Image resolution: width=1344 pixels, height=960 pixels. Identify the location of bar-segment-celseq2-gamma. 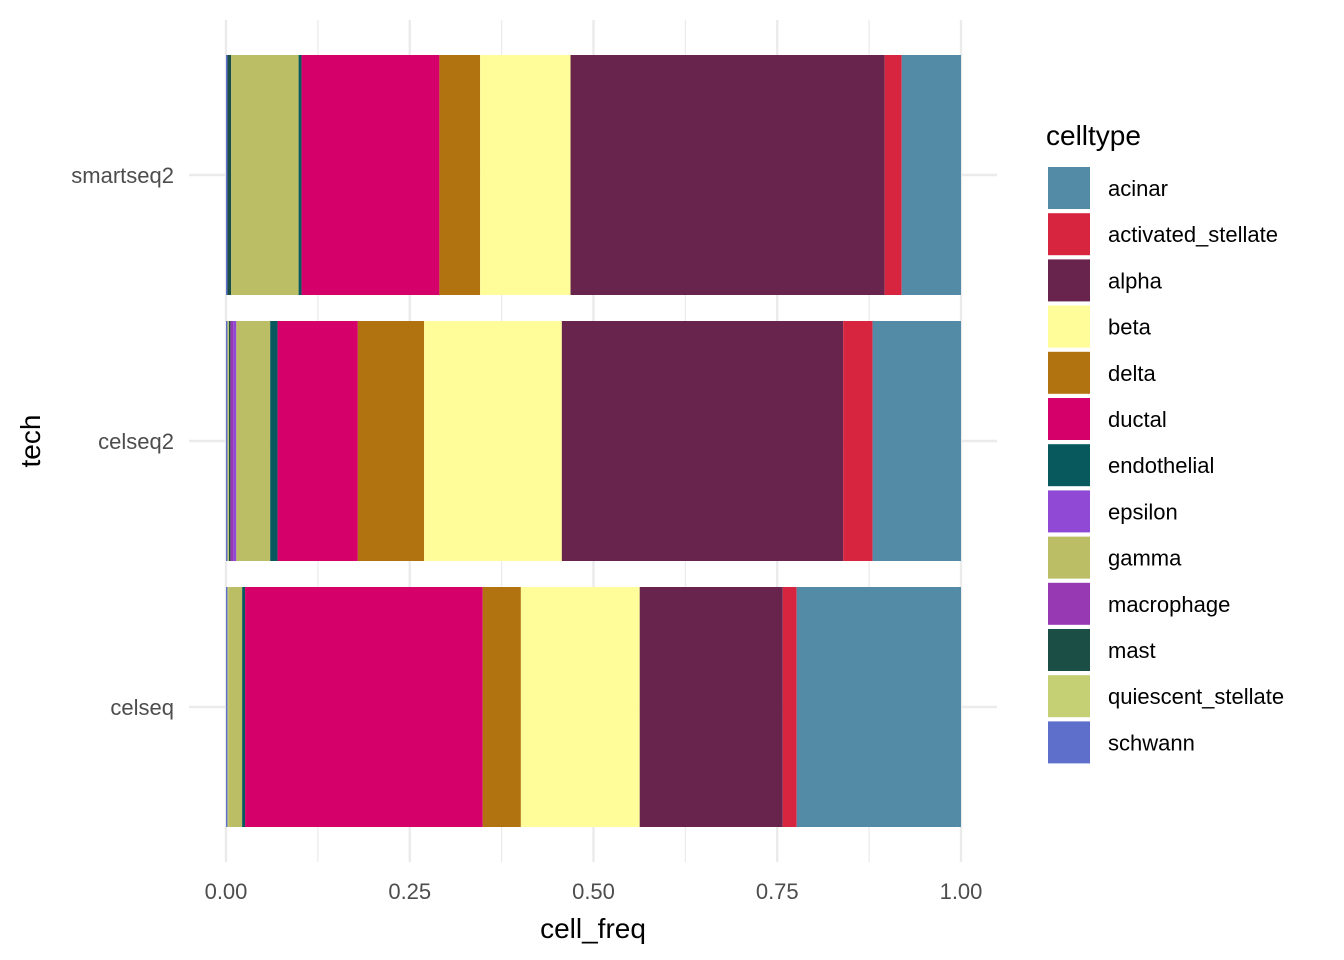
(253, 441).